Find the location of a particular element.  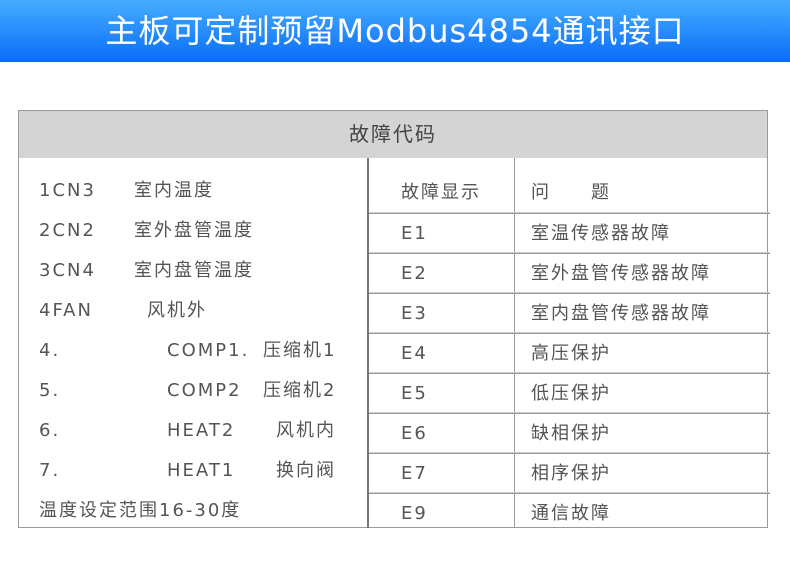

terminal-mid: COMP2 is located at coordinates (204, 390).